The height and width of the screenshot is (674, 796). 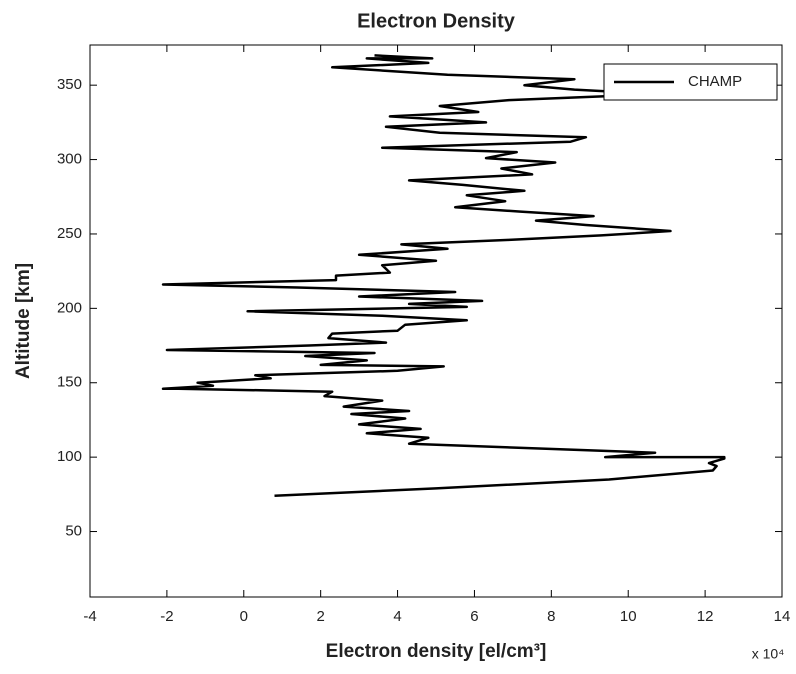 What do you see at coordinates (715, 81) in the screenshot?
I see `legend-label: CHAMP` at bounding box center [715, 81].